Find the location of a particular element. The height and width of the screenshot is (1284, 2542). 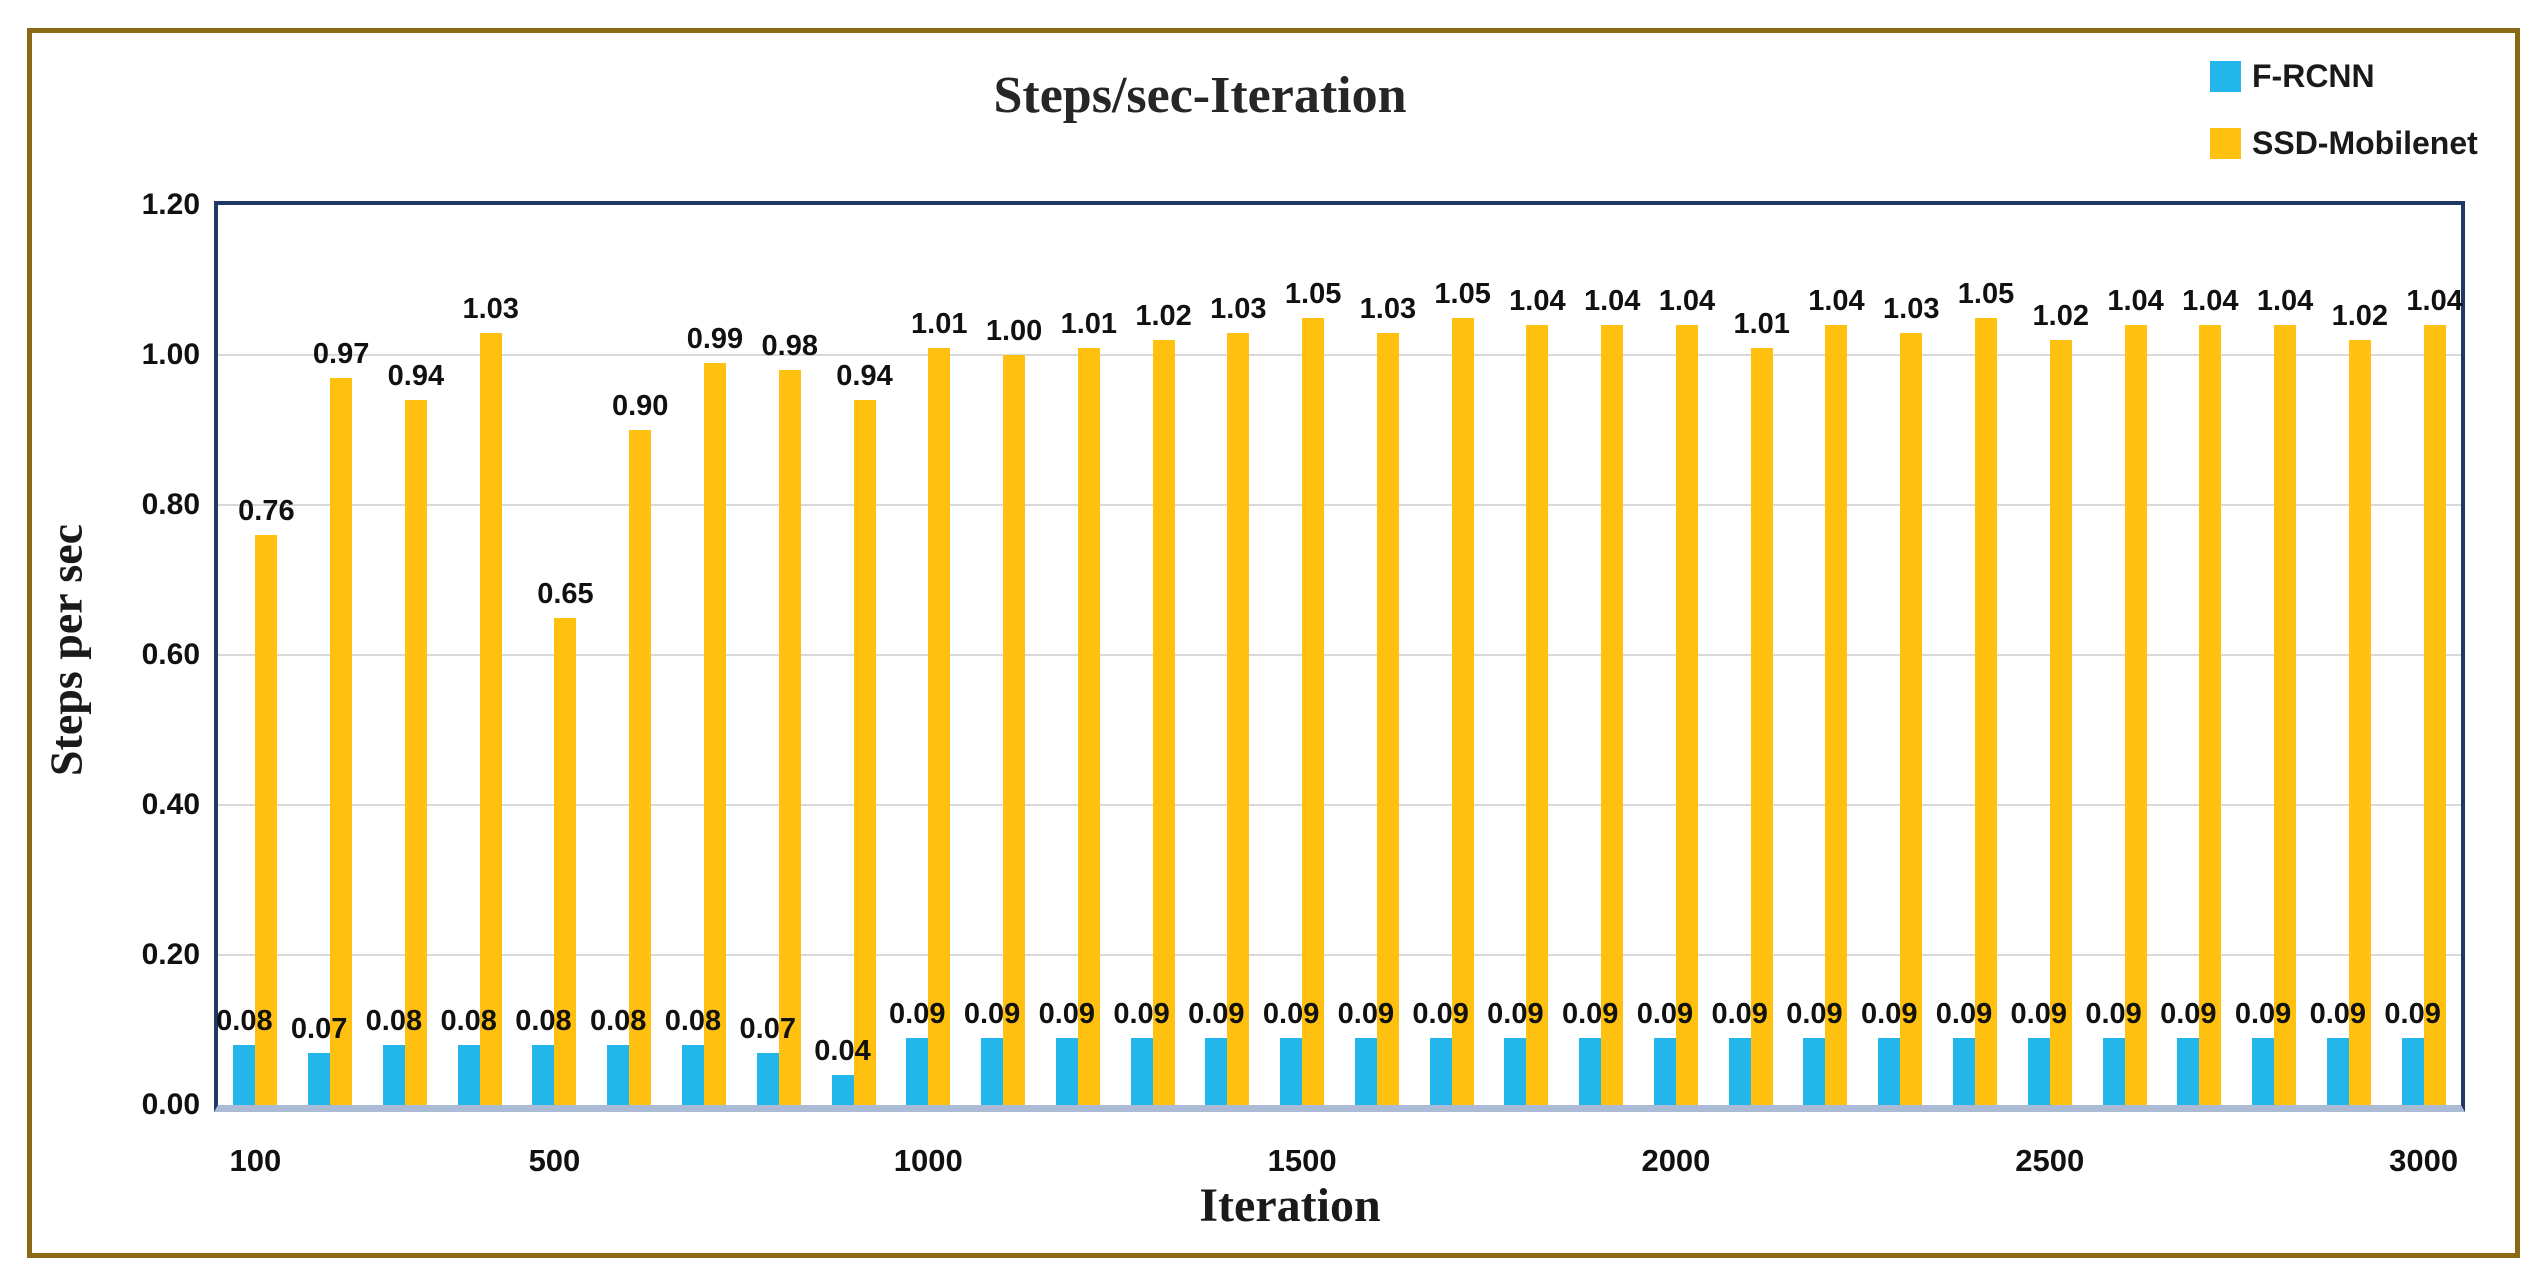

y-tick-label: 1.00 is located at coordinates (170, 354).